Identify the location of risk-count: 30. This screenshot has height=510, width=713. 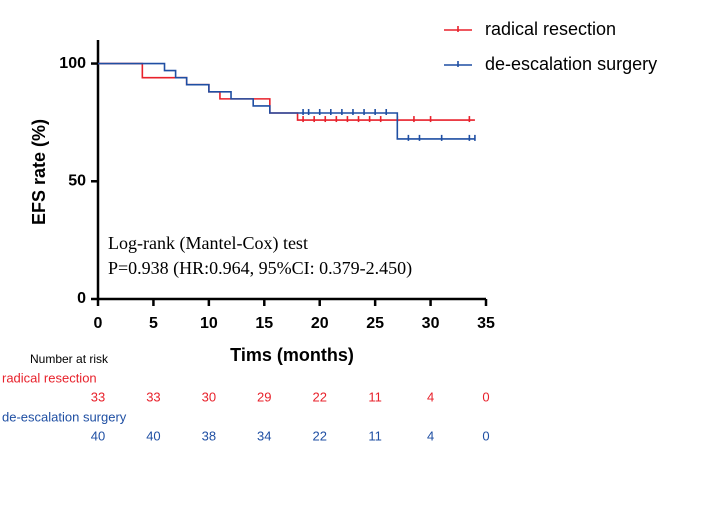
(209, 396).